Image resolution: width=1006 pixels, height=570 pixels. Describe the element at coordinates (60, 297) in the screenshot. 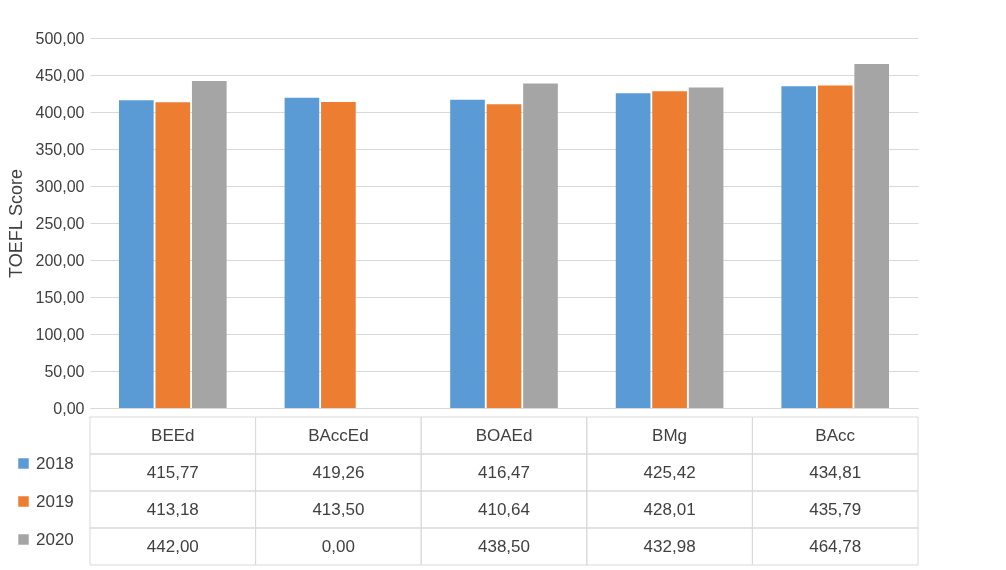

I see `y-tick-label: 150,00` at that location.